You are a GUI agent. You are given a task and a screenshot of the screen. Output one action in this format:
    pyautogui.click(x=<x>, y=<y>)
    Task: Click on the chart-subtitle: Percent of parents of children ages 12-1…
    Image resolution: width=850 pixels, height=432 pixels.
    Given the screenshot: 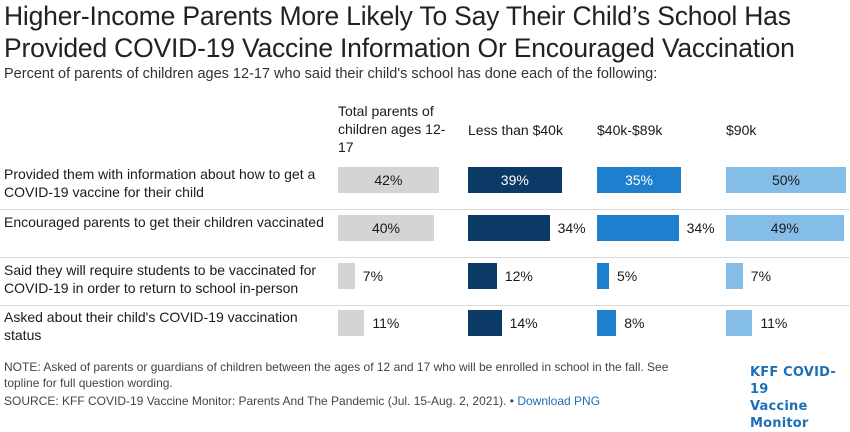 What is the action you would take?
    pyautogui.click(x=331, y=74)
    